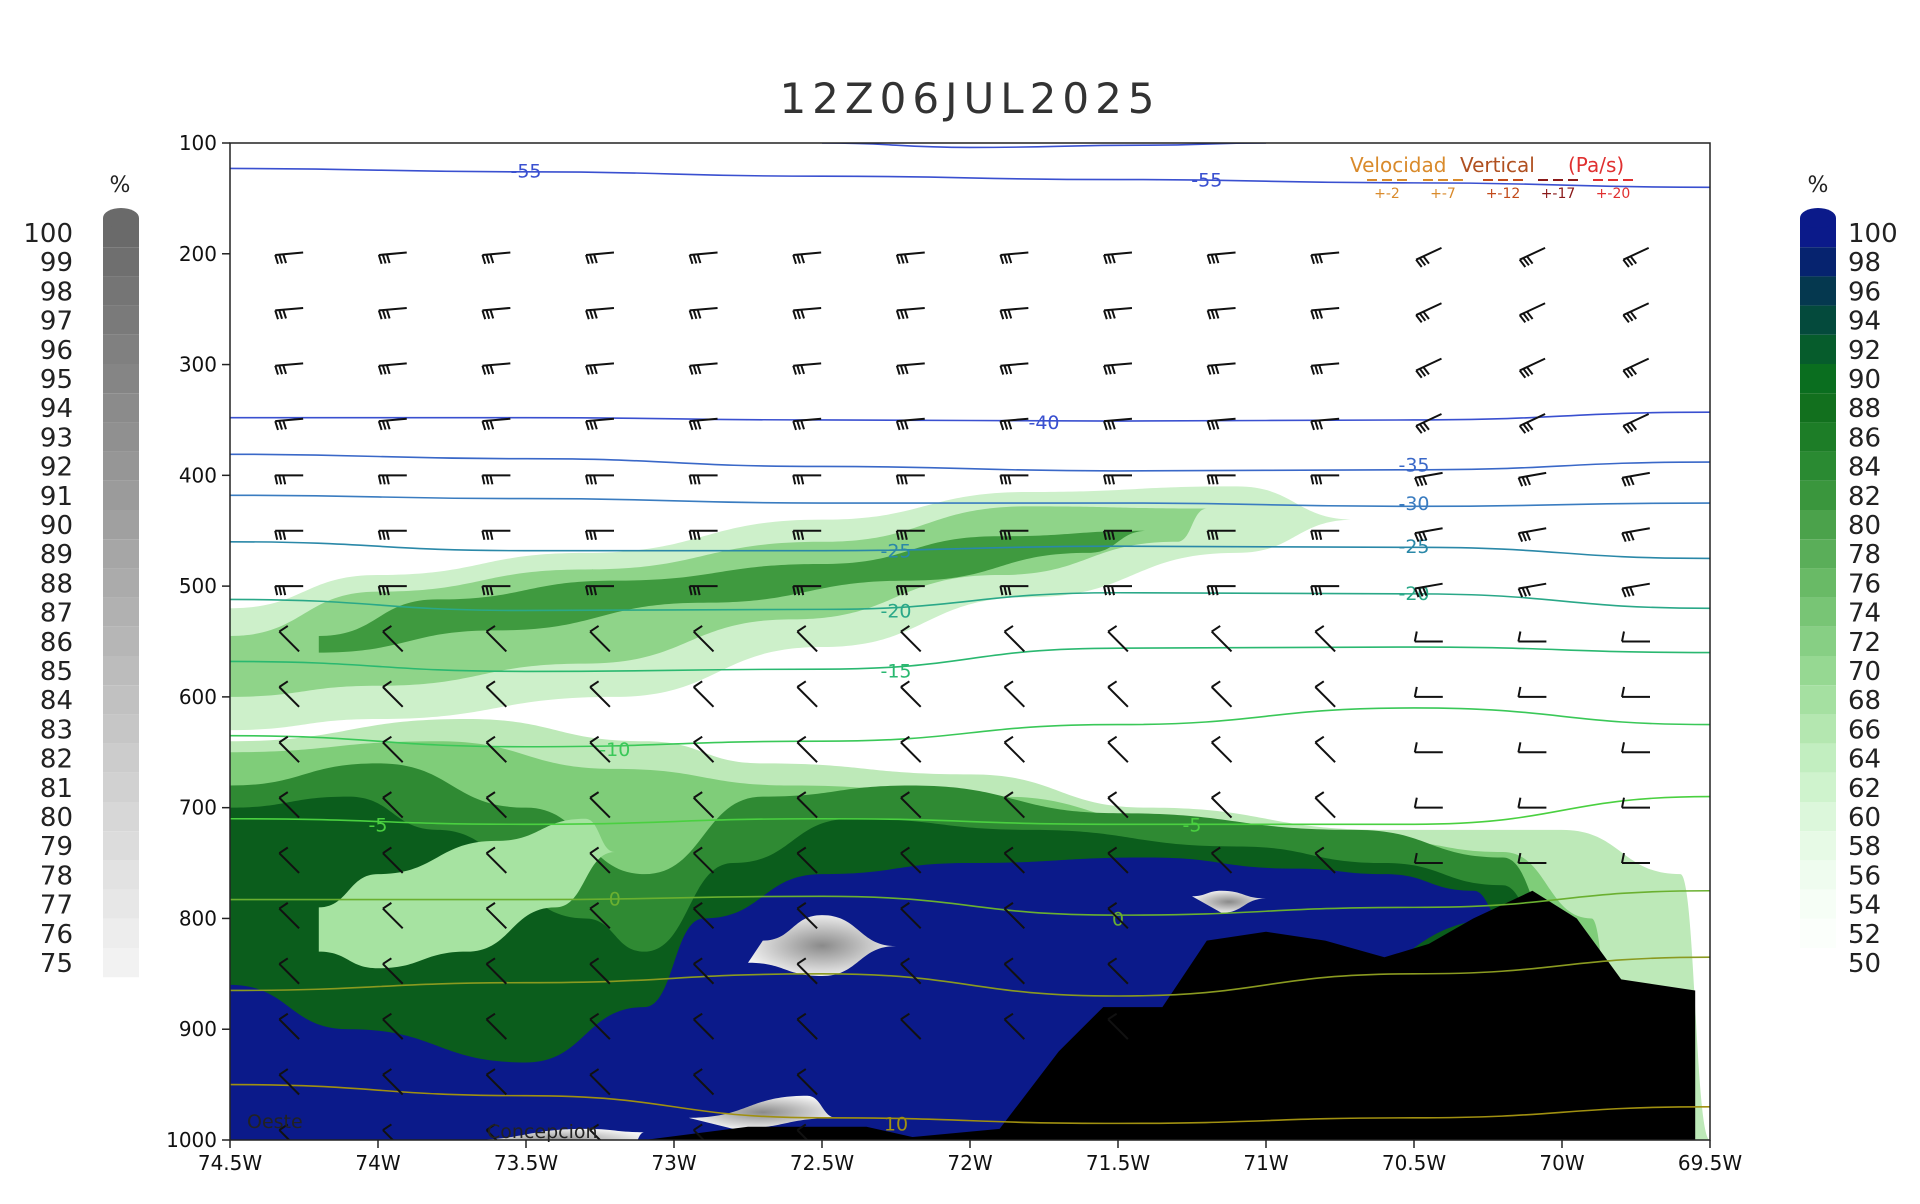 This screenshot has width=1920, height=1204. What do you see at coordinates (56, 643) in the screenshot?
I see `legend-label: 86` at bounding box center [56, 643].